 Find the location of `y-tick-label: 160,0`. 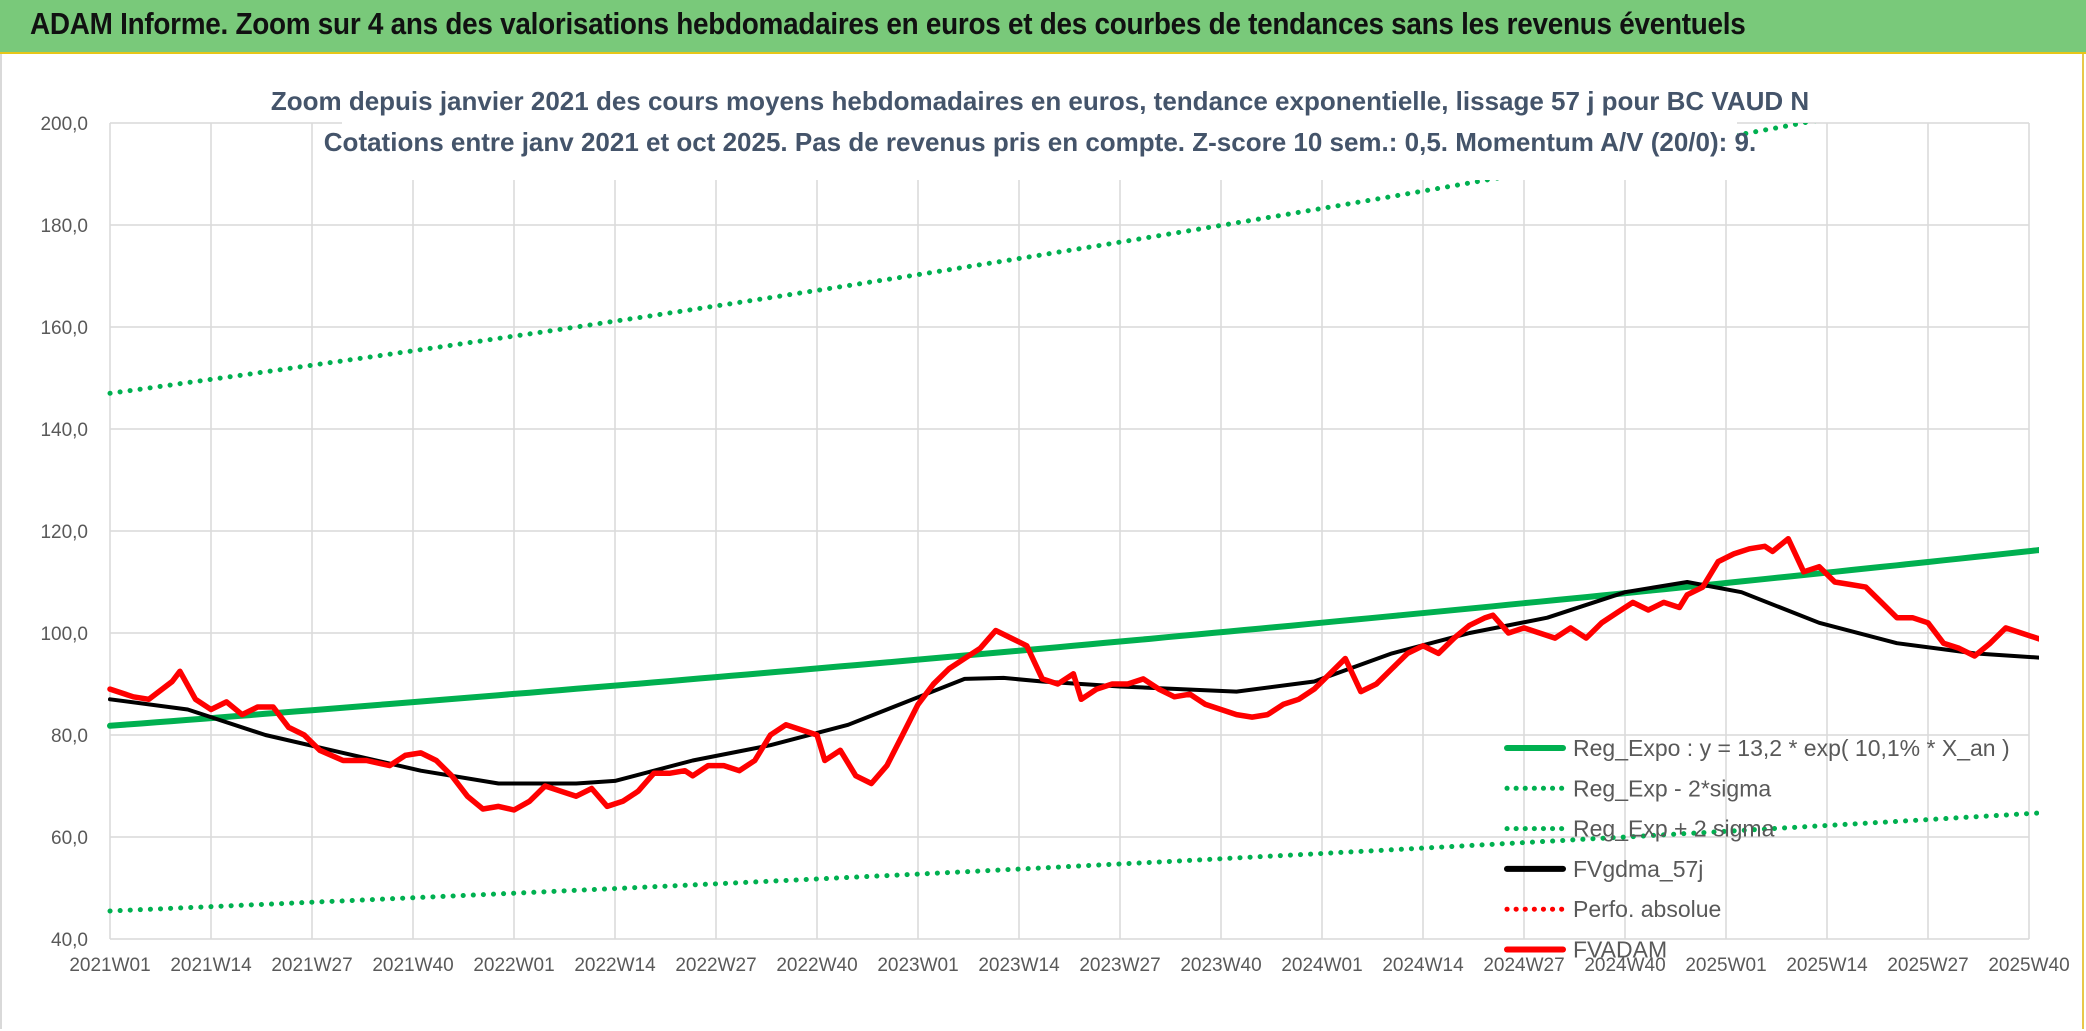

y-tick-label: 160,0 is located at coordinates (64, 328).